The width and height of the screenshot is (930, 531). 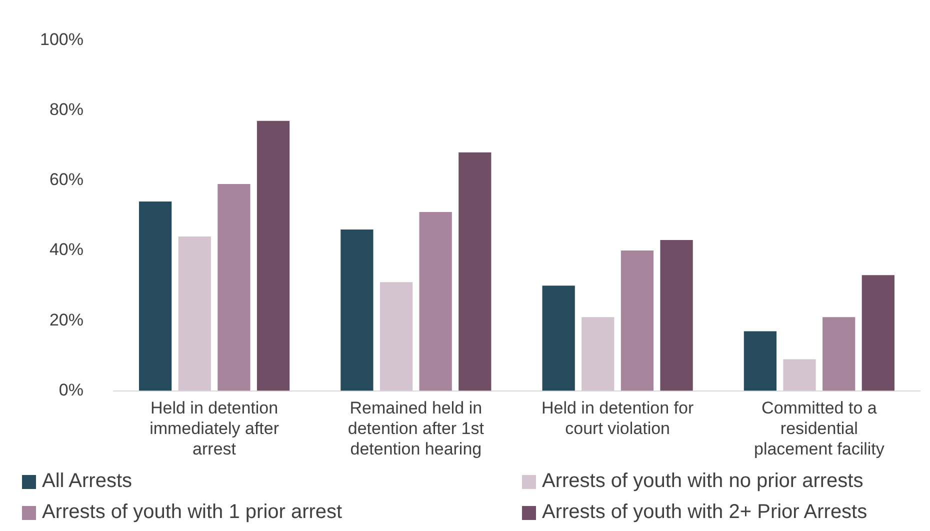 I want to click on category-label: detention after 1st, so click(x=416, y=428).